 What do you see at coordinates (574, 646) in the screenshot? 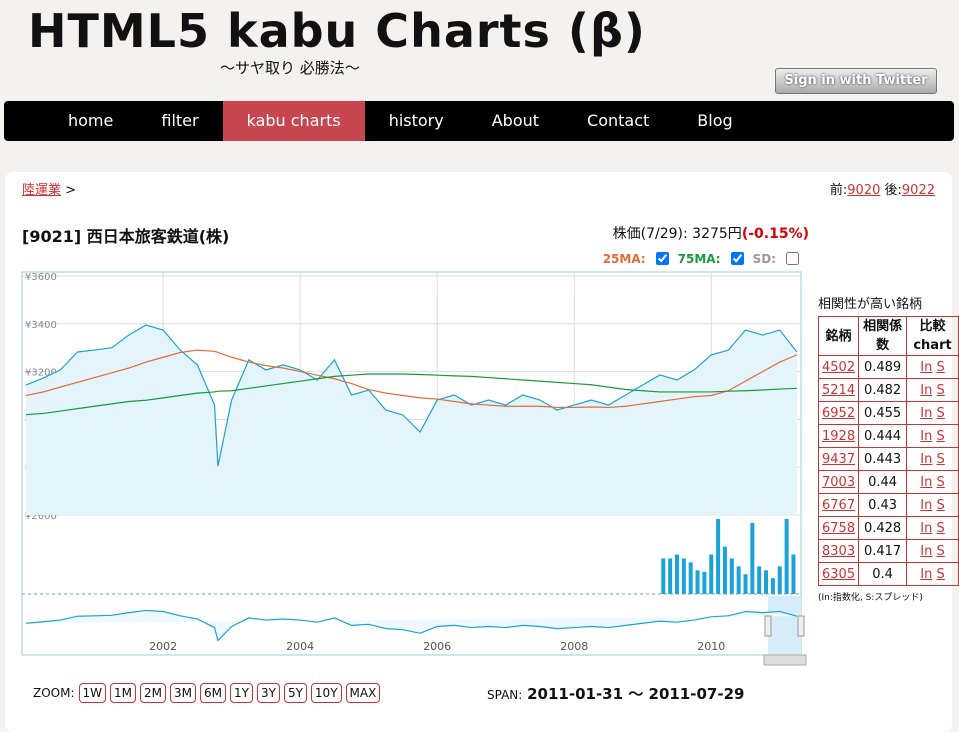
I see `x-tick-label: 2008` at bounding box center [574, 646].